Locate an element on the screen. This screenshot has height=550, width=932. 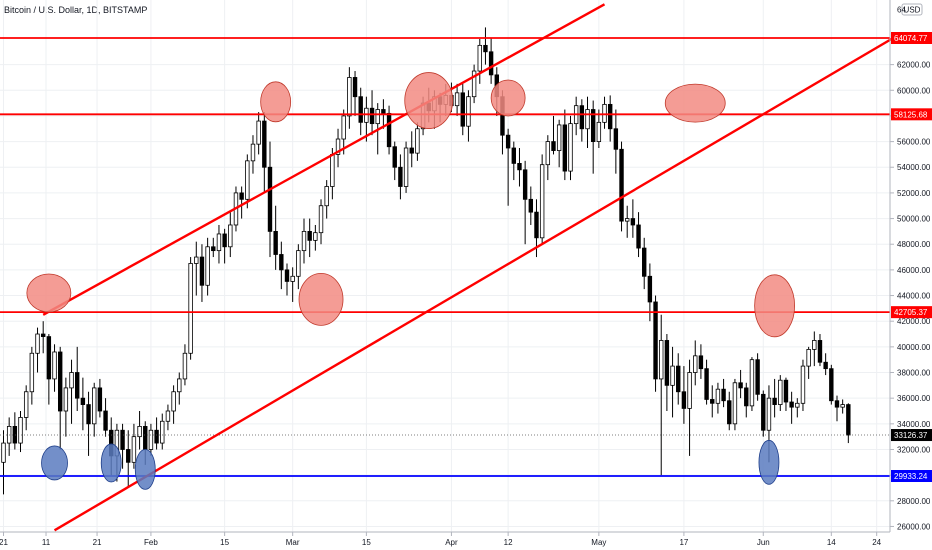
highlight-circle-red is located at coordinates (775, 306).